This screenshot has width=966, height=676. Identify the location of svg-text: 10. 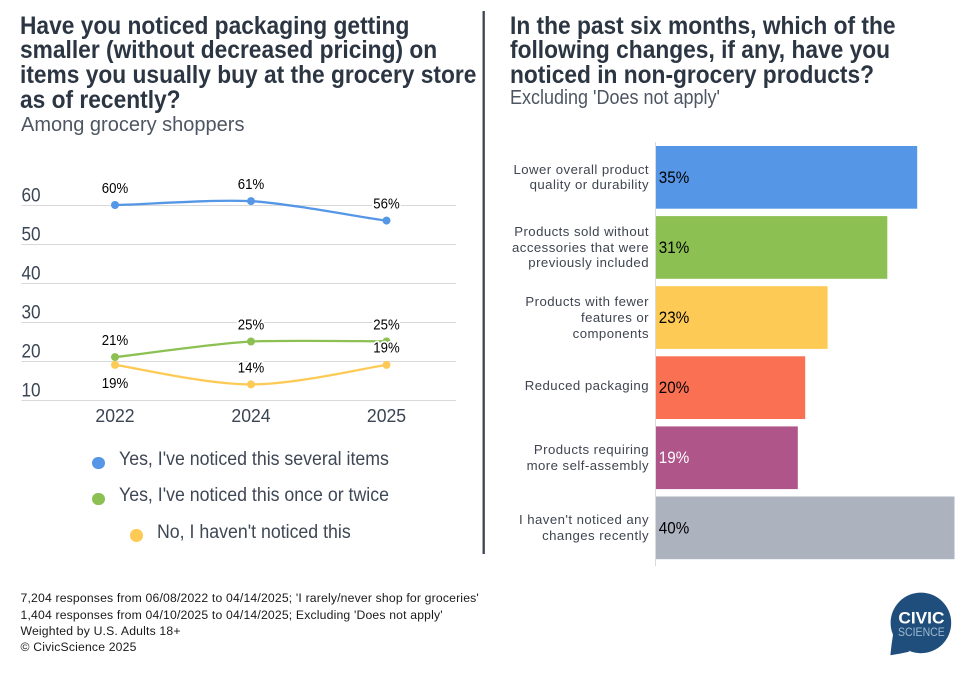
(31, 391).